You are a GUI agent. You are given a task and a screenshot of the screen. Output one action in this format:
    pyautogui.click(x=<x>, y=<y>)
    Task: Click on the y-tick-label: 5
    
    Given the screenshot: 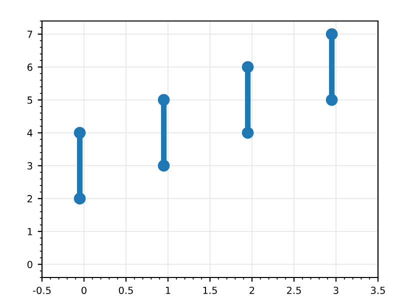 What is the action you would take?
    pyautogui.click(x=30, y=100)
    